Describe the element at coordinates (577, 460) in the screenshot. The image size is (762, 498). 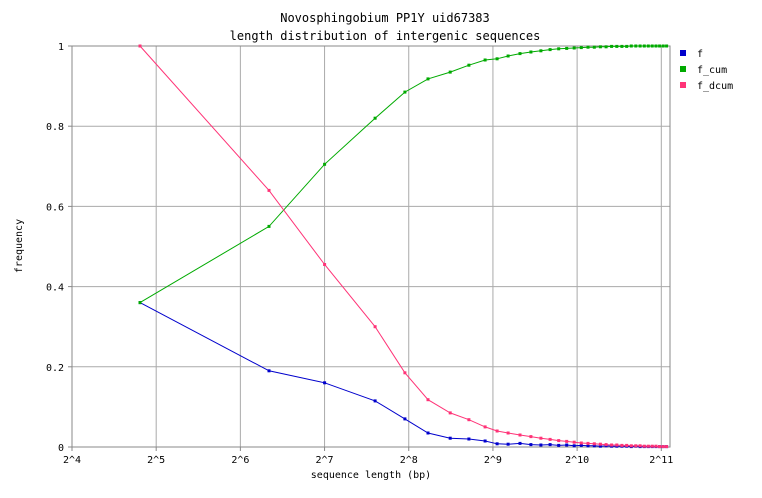
I see `x-tick-label: 2^10` at that location.